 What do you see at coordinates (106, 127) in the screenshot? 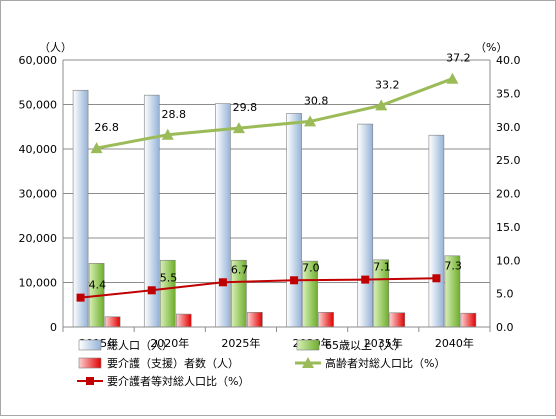
I see `data-label: 26.8` at bounding box center [106, 127].